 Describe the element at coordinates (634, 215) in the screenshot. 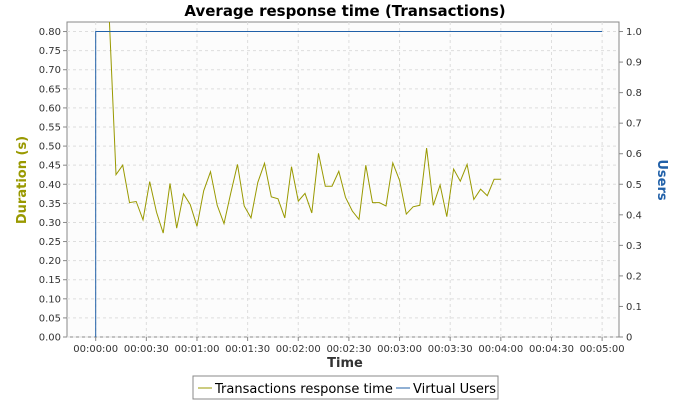

I see `right-tick-label: 0.4` at that location.